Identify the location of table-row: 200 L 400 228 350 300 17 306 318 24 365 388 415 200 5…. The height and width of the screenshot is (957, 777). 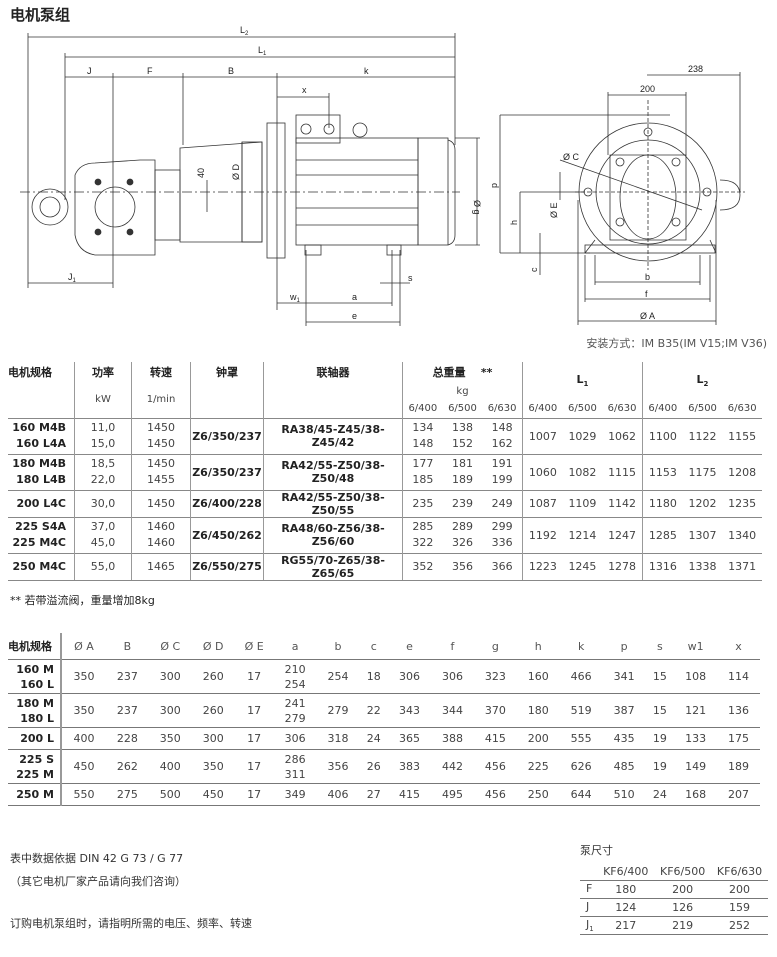
(384, 738).